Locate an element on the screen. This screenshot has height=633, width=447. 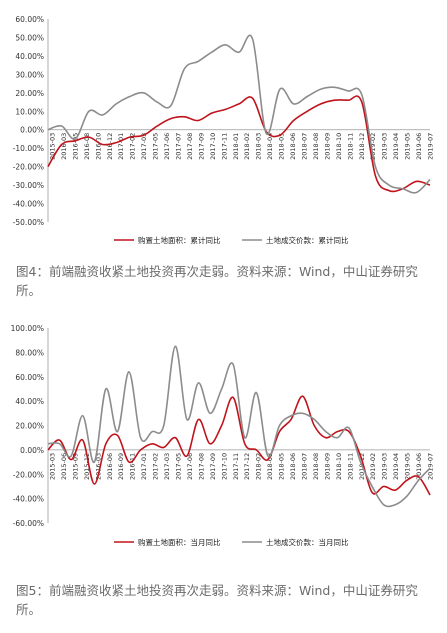
y-tick-label: -30.00% is located at coordinates (28, 185).